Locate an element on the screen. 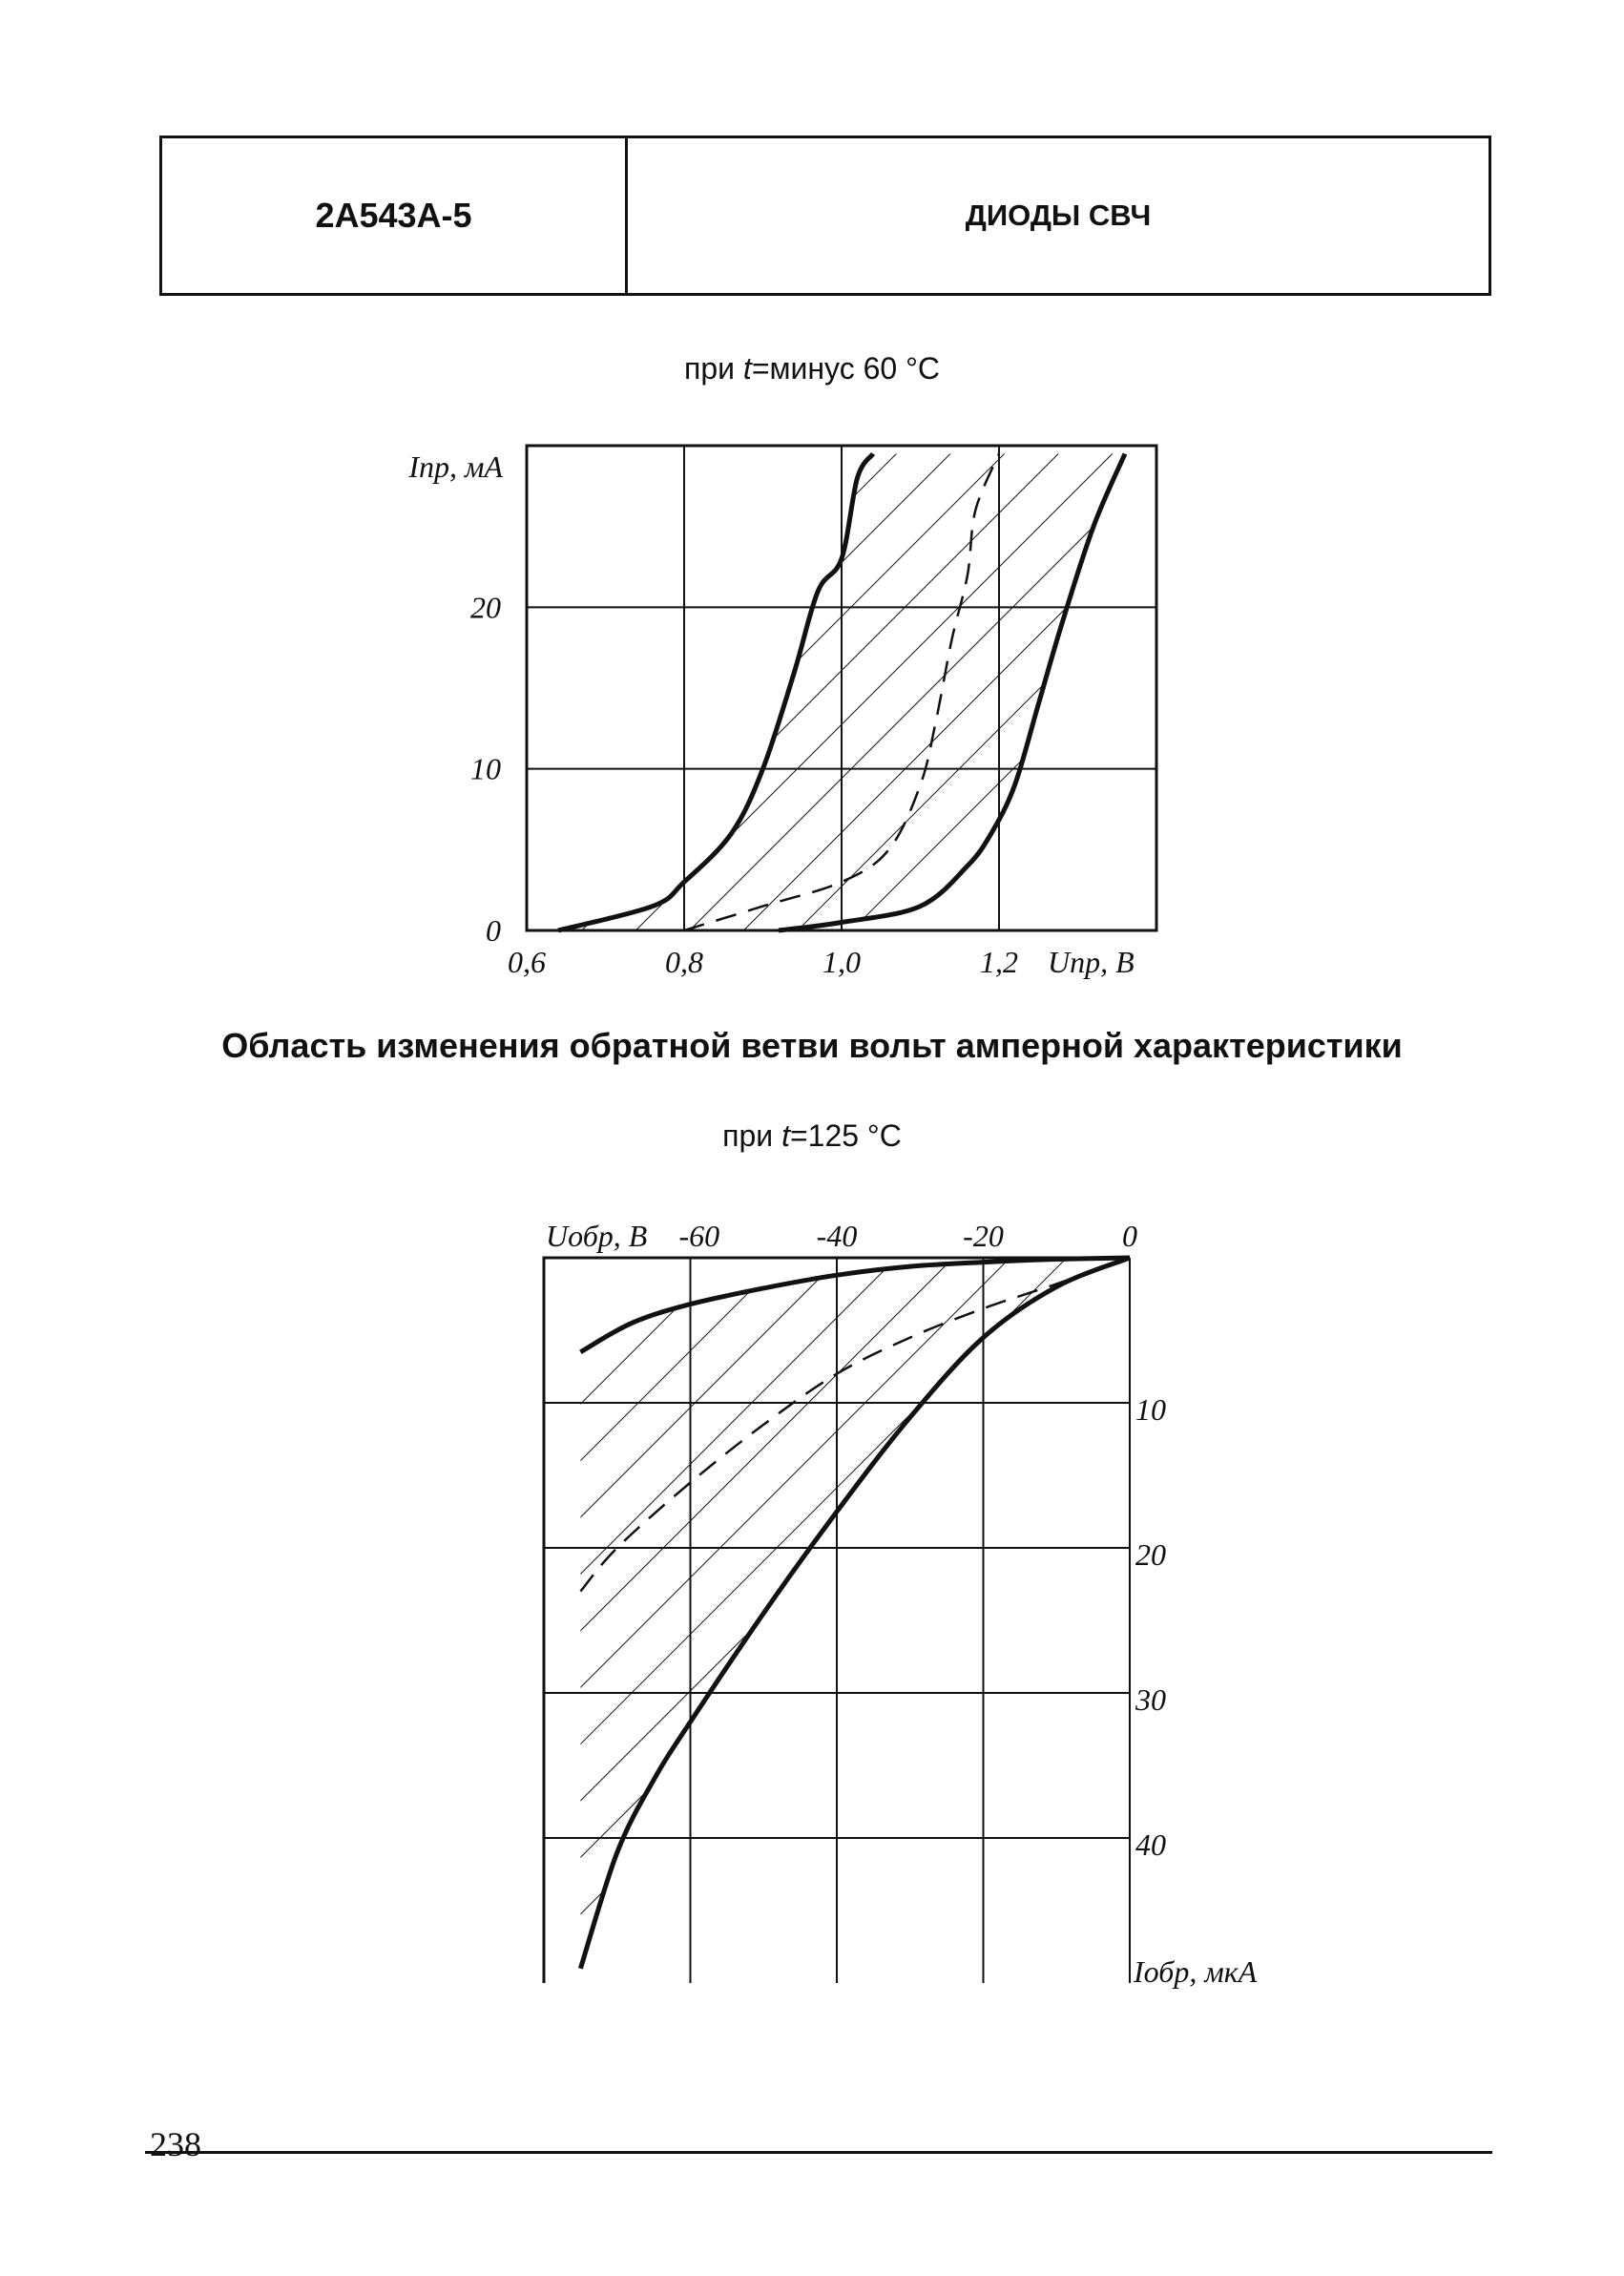 The image size is (1624, 2276). chart2-x-tick: 0 is located at coordinates (1129, 1236).